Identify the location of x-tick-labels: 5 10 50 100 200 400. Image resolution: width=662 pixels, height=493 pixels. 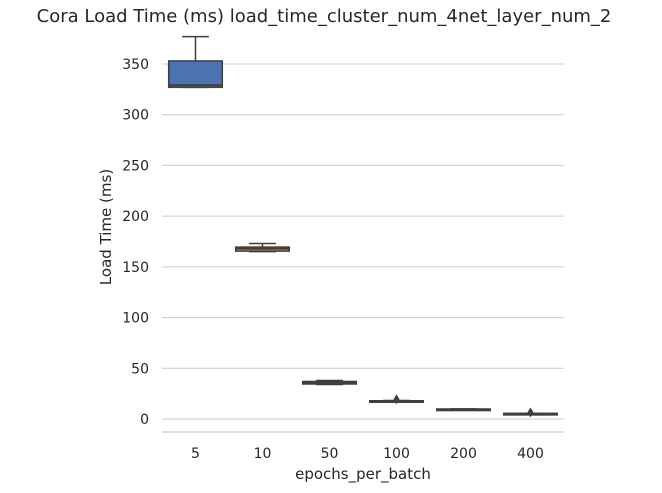
(367, 454).